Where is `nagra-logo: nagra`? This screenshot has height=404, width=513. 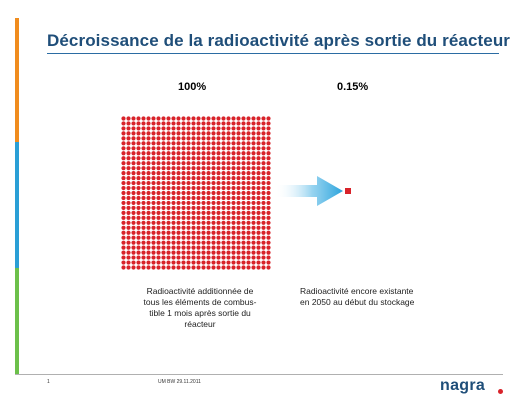
nagra-logo: nagra is located at coordinates (463, 385).